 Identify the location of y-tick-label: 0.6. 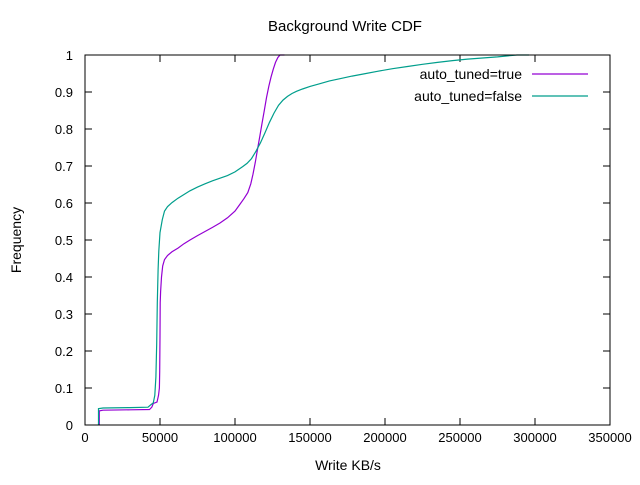
(64, 203).